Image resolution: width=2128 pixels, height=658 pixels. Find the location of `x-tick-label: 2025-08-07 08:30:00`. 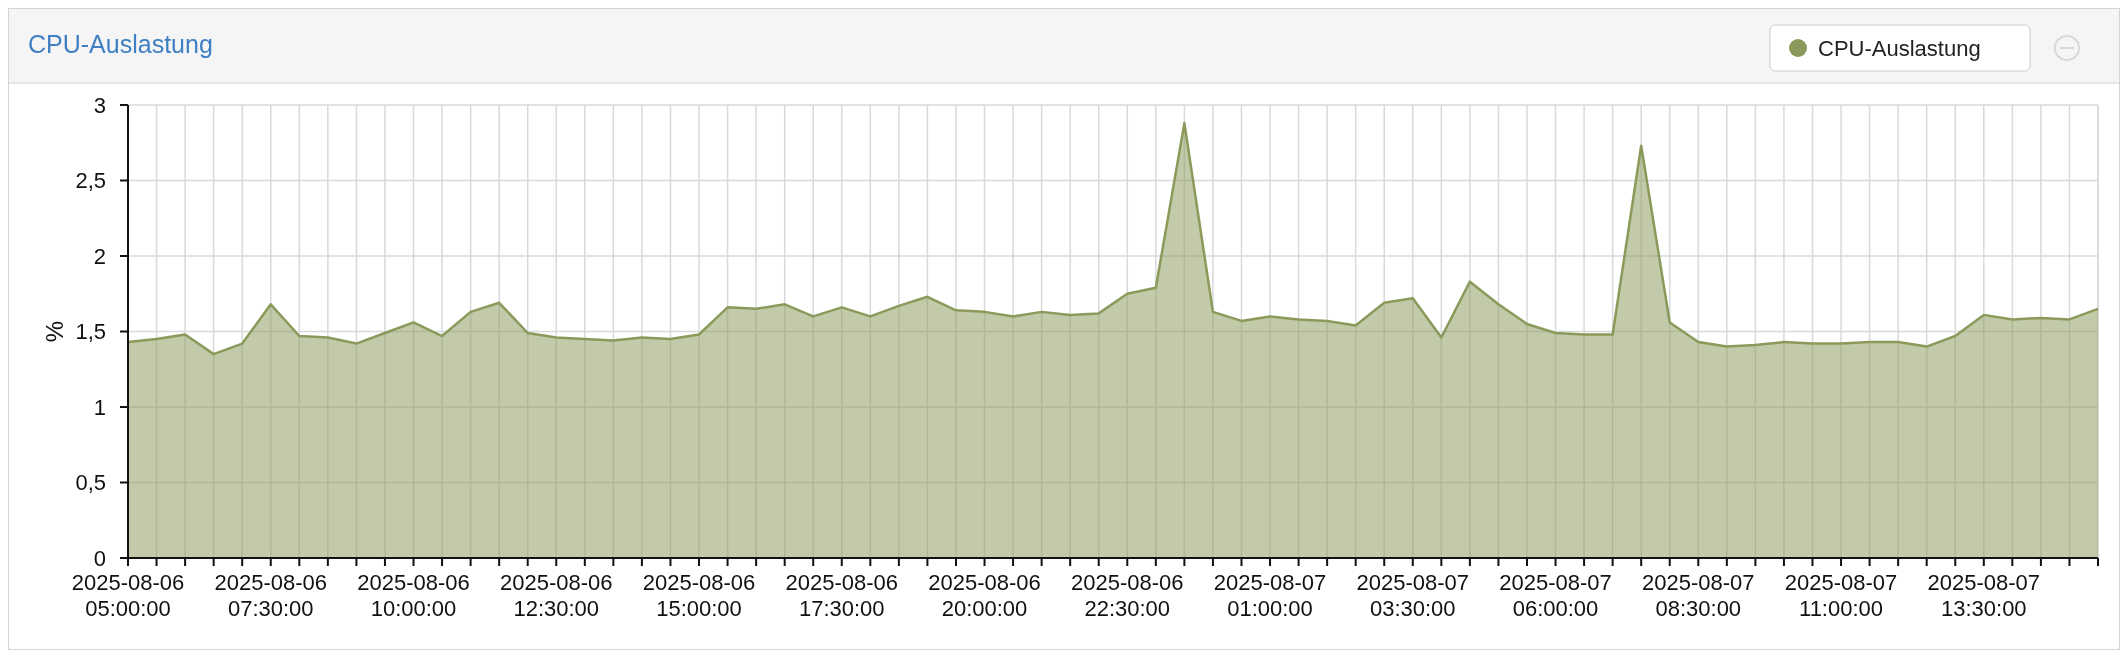

x-tick-label: 2025-08-07 08:30:00 is located at coordinates (1698, 595).